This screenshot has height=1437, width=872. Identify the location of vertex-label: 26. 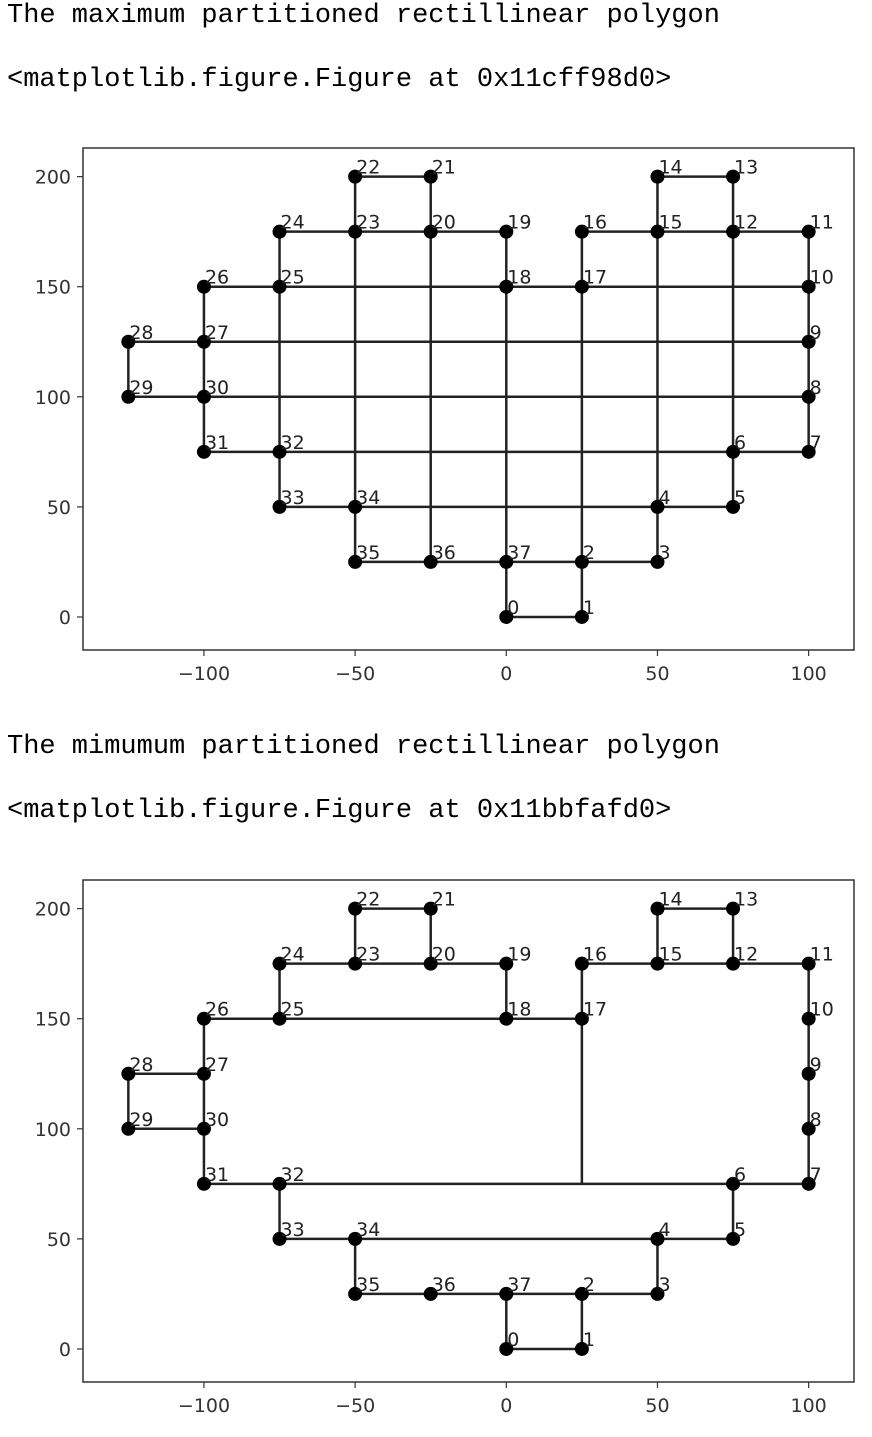
(217, 1010).